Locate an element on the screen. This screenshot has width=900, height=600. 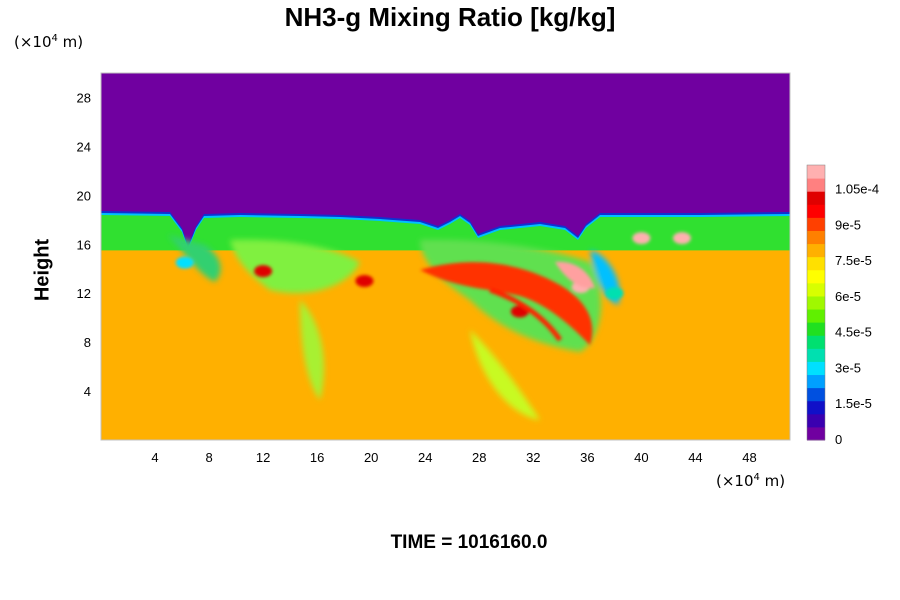
chart-title: NH3-g Mixing Ratio [kg/kg] is located at coordinates (450, 17).